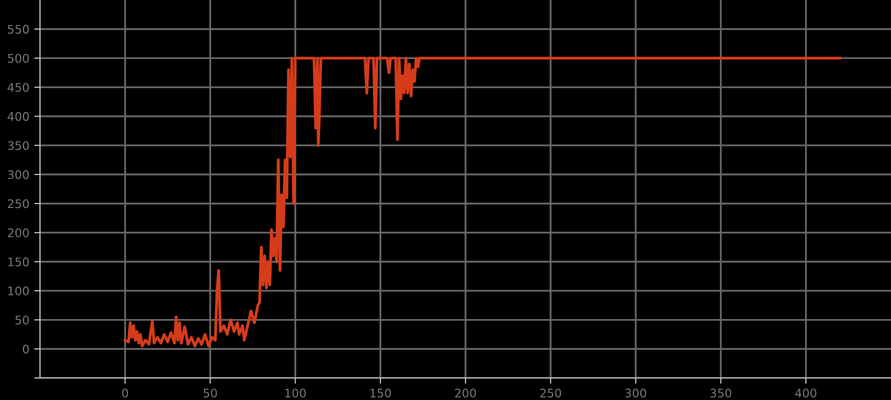 Image resolution: width=891 pixels, height=400 pixels. I want to click on y-tick-label: 550, so click(18, 29).